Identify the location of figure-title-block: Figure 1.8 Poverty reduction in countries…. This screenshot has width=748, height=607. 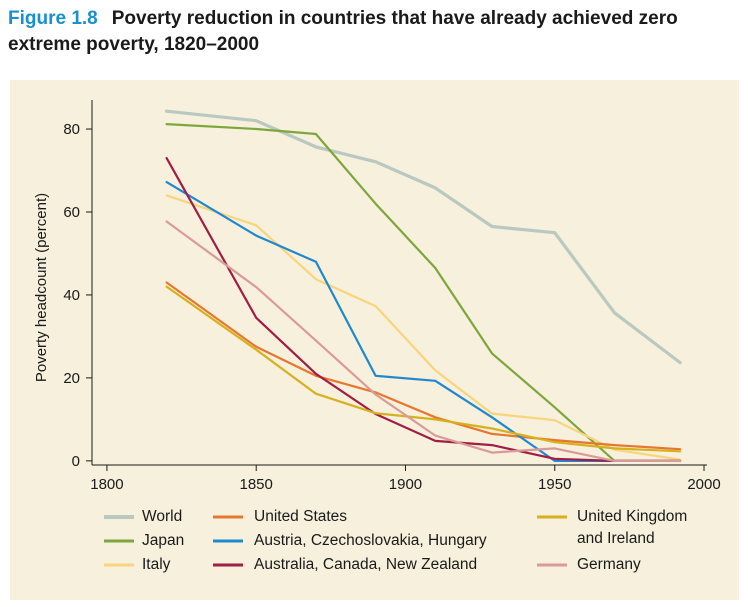
(373, 32).